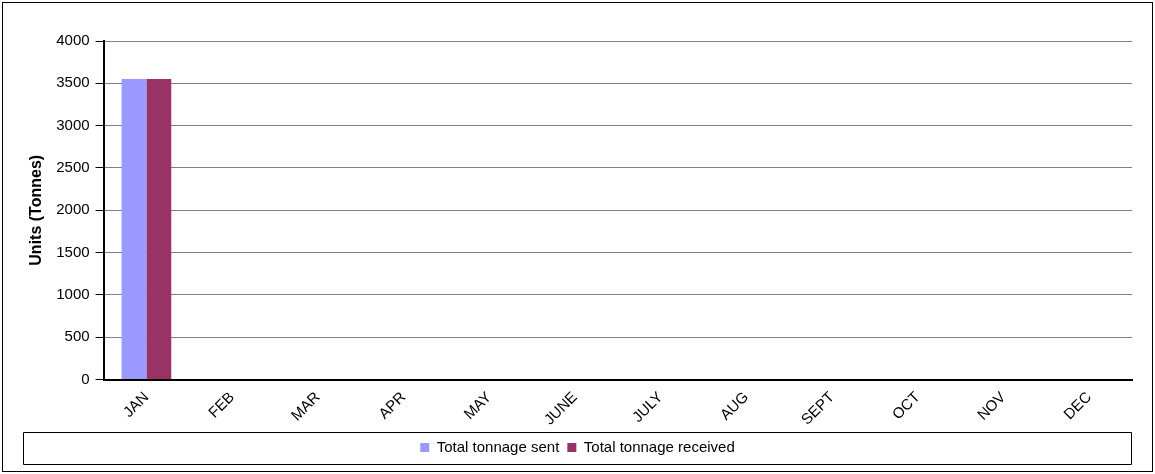  I want to click on y-tick-label: 3000, so click(73, 124).